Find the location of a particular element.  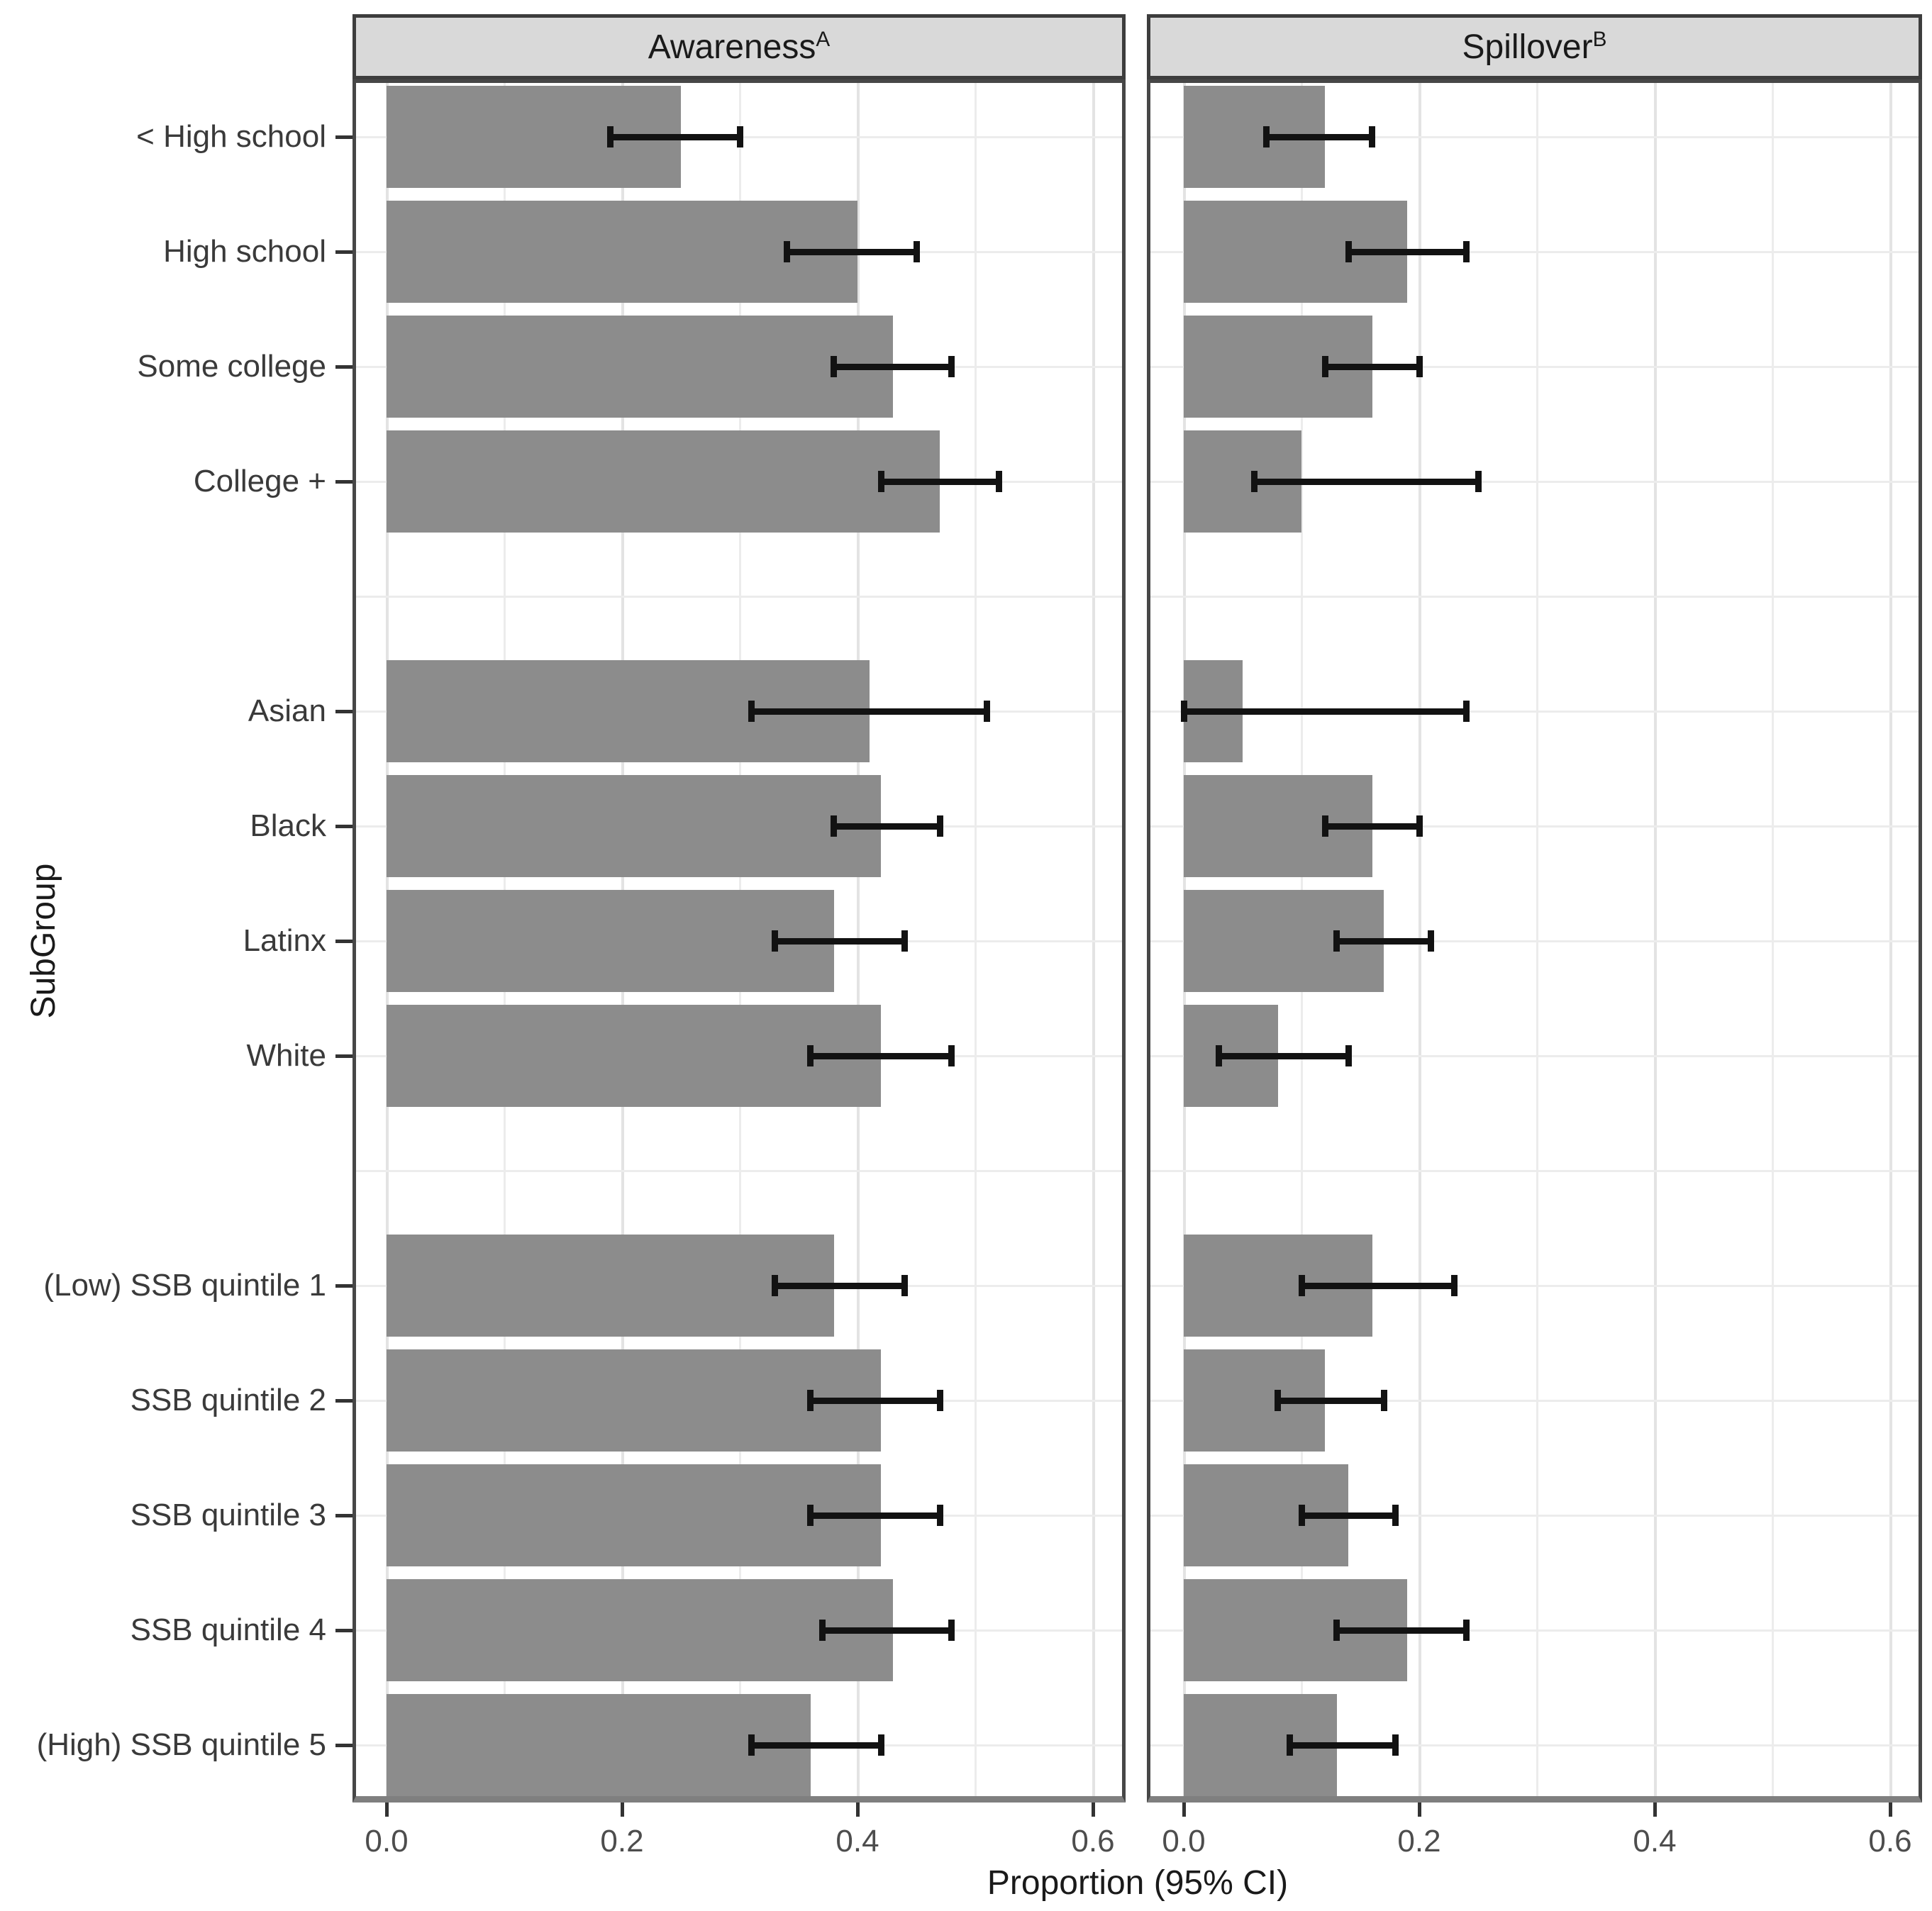

y-tick-label: SSB quintile 3 is located at coordinates (228, 1515).